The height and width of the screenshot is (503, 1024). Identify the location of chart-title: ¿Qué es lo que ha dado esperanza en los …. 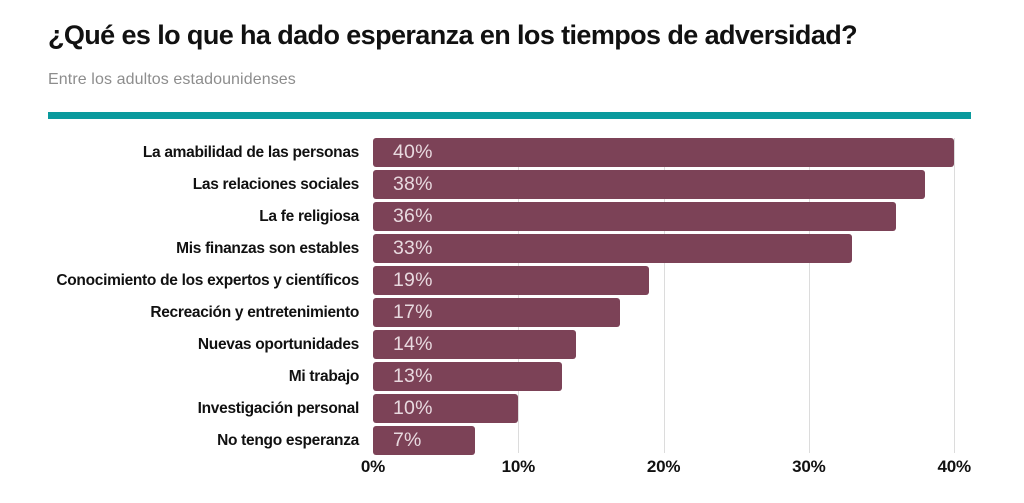
(453, 35).